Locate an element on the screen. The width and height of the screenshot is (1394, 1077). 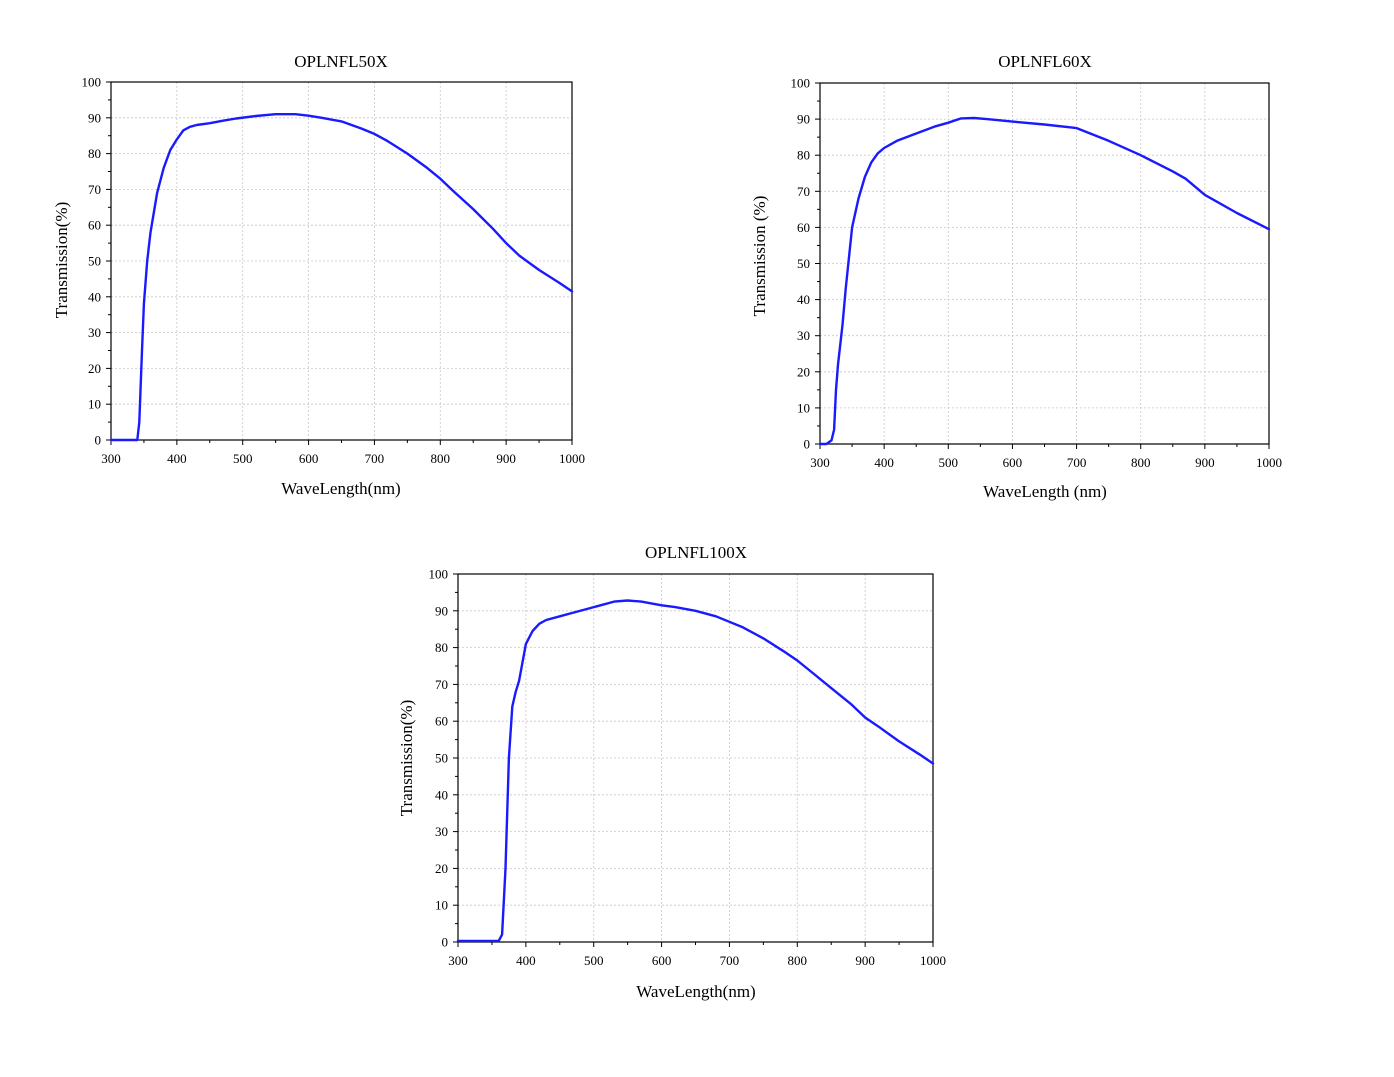
chart-title: OPLNFL100X is located at coordinates (696, 552).